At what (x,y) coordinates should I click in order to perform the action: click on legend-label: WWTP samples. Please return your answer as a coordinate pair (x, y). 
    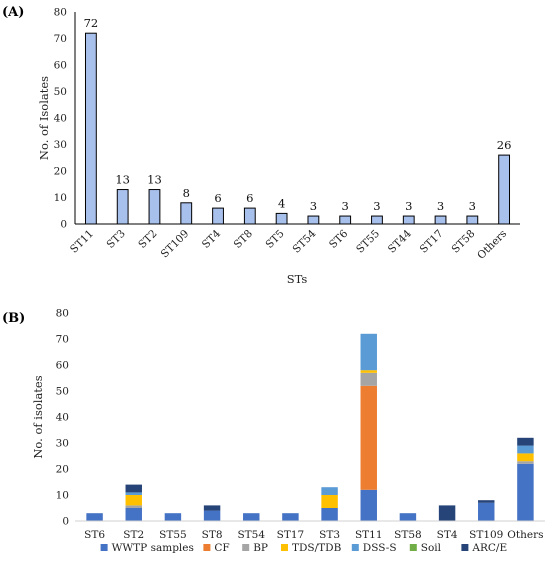
    Looking at the image, I should click on (153, 548).